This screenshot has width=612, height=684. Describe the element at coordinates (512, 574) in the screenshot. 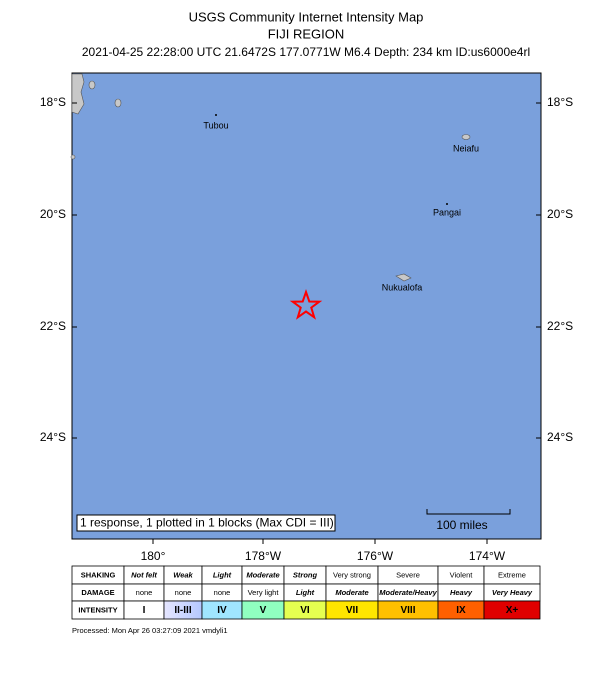

I see `table-text: Extreme` at that location.